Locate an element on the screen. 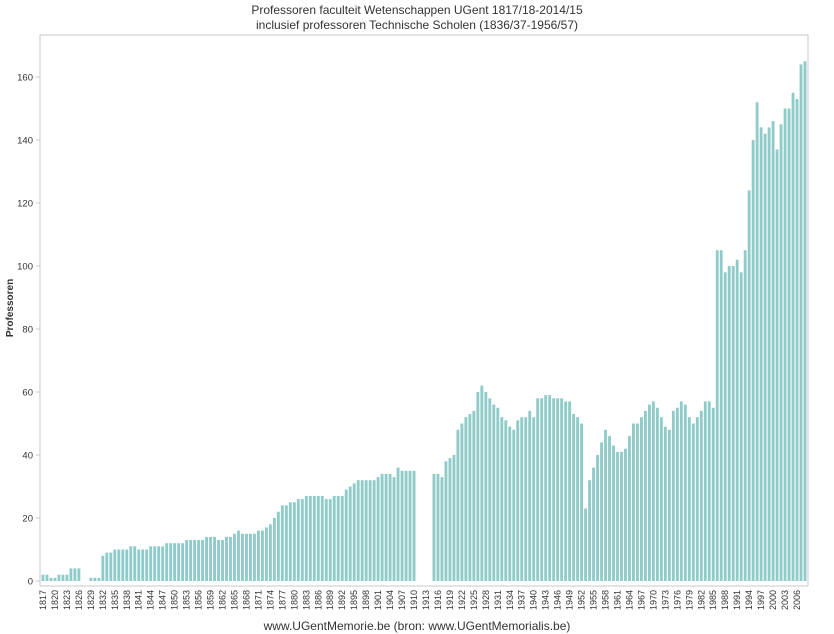  bar: 1938: 52 is located at coordinates (526, 499).